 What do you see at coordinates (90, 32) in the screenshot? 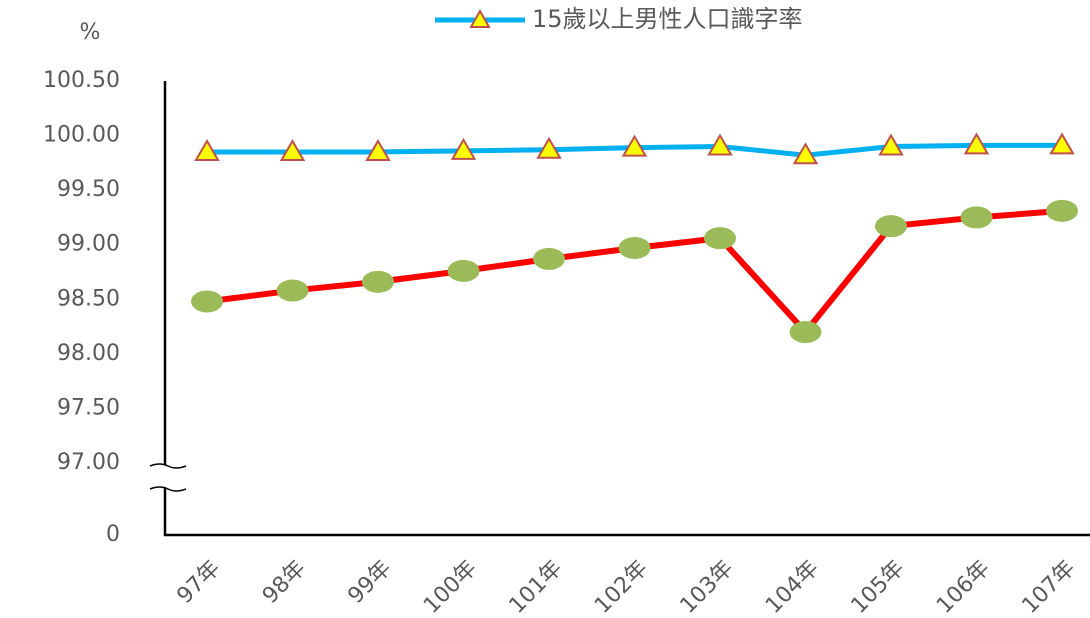
I see `y-axis-label: %` at bounding box center [90, 32].